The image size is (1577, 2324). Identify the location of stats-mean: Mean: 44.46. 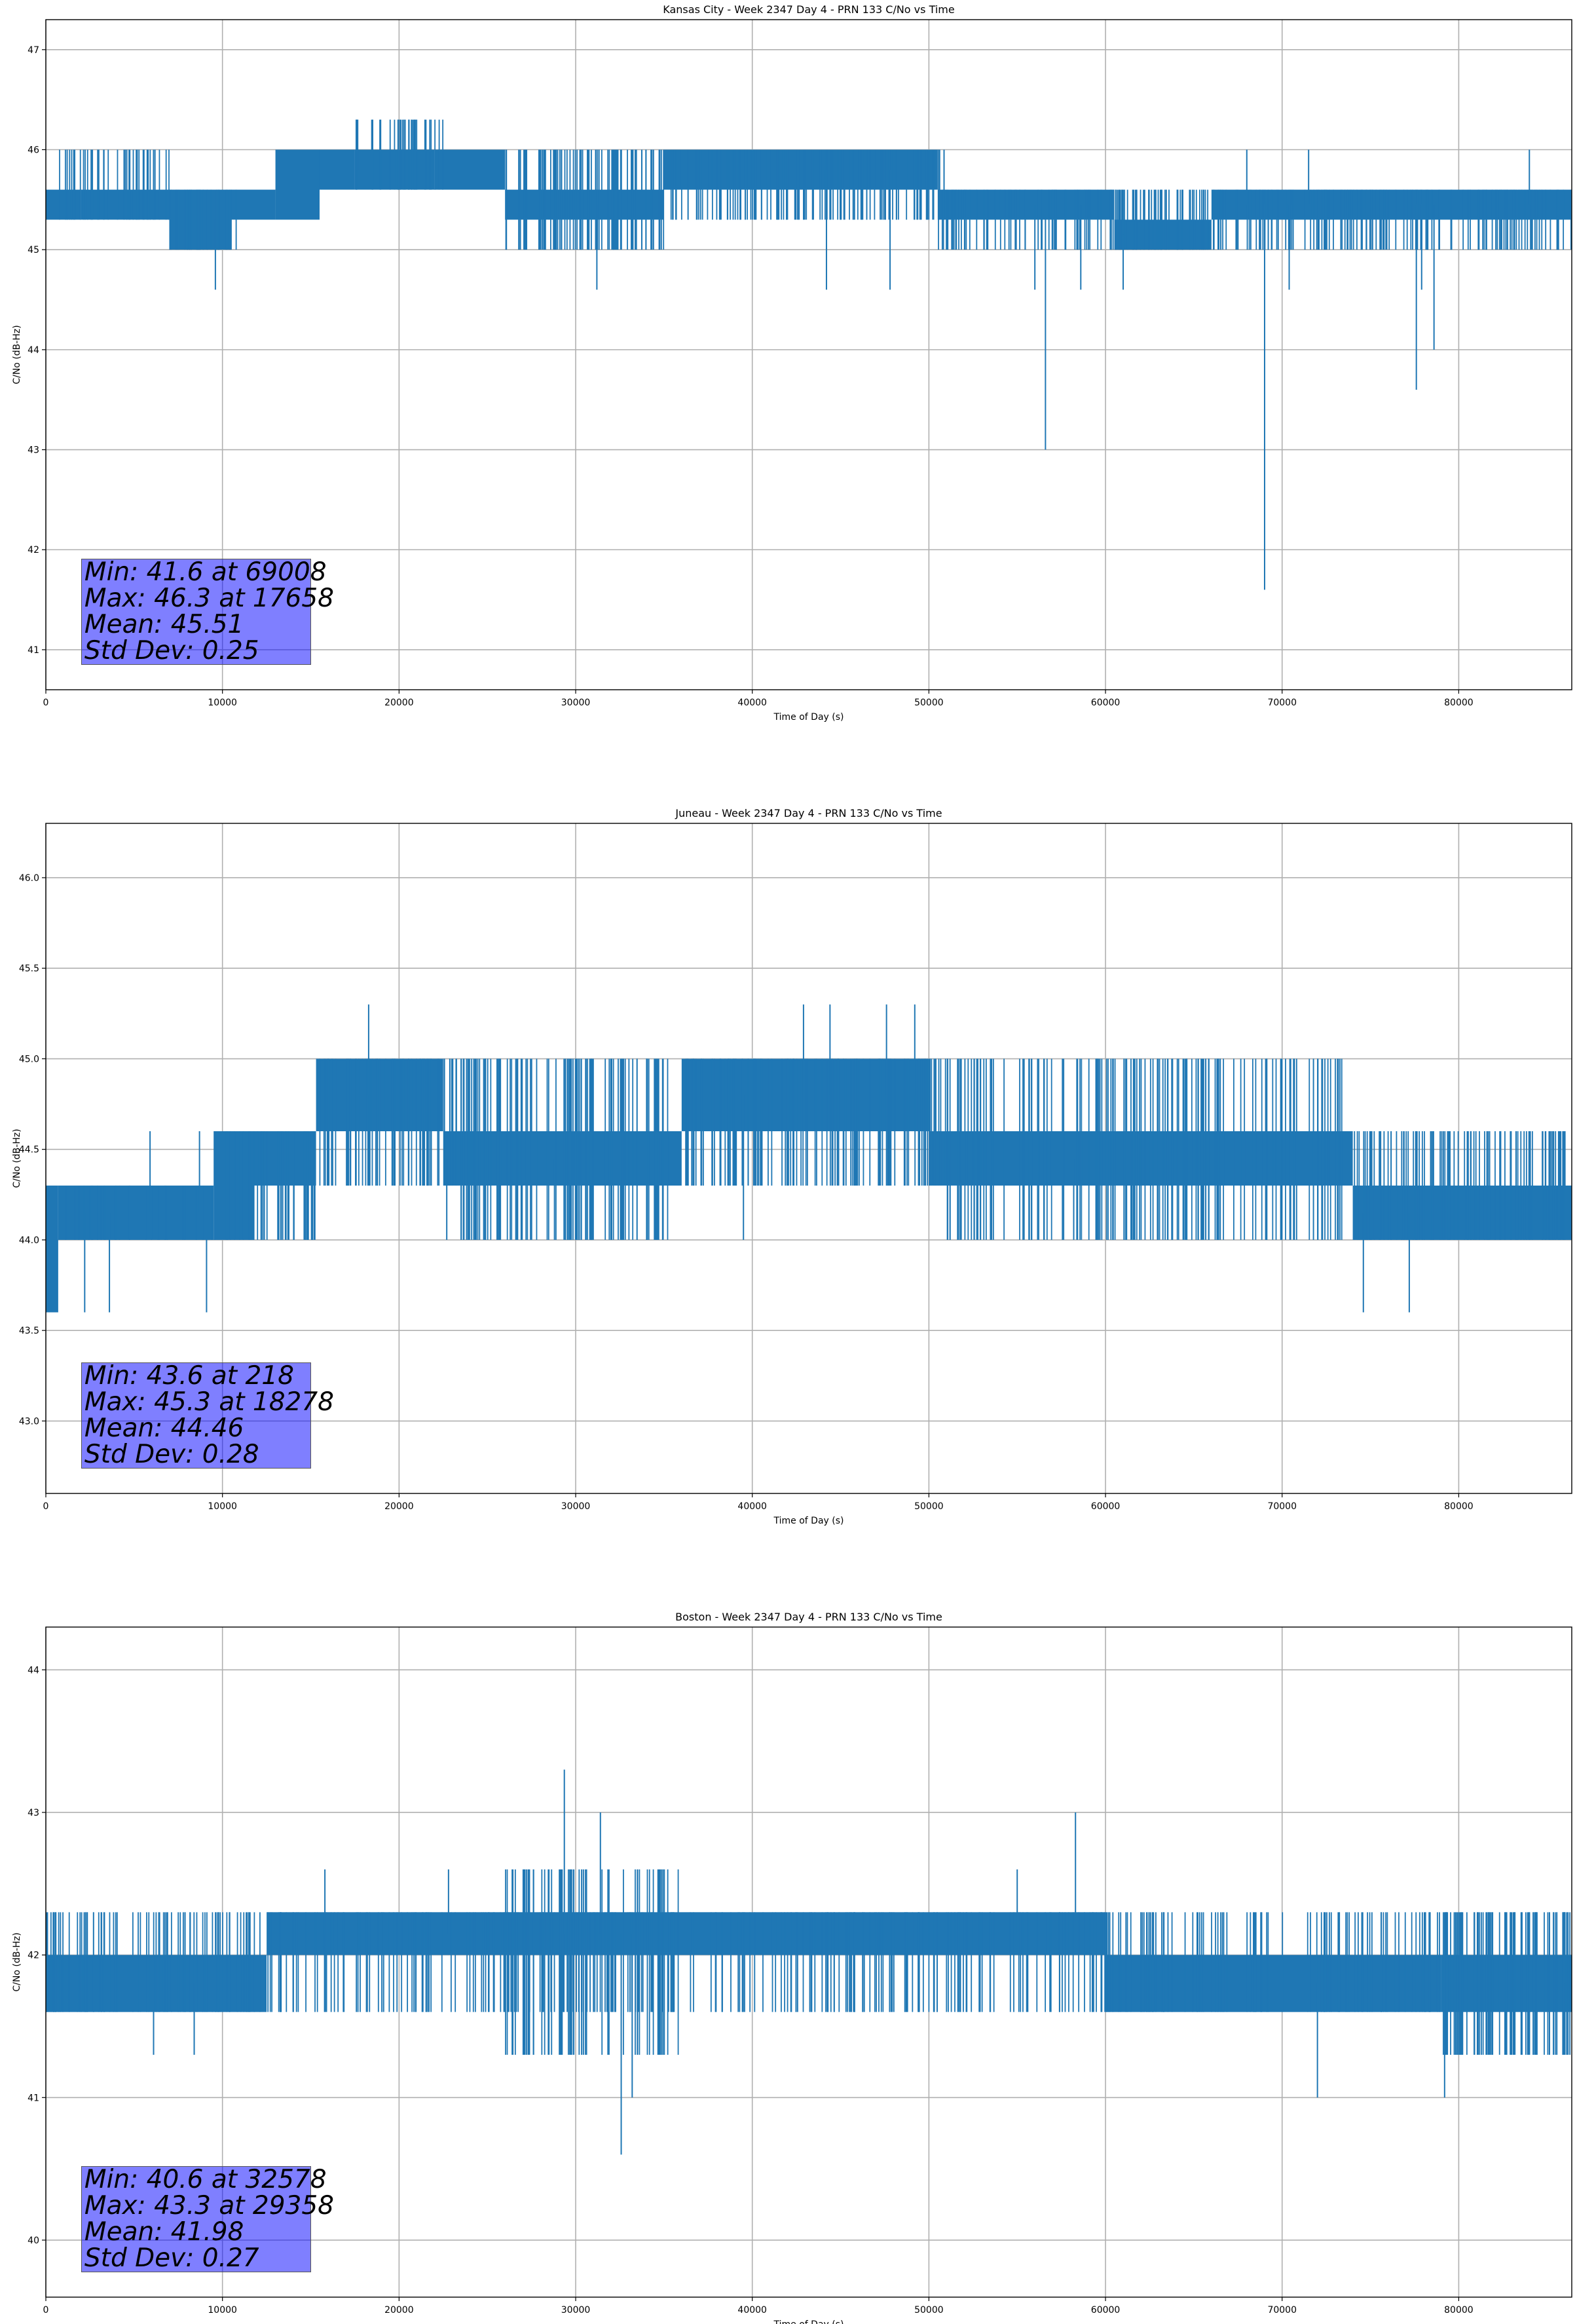
(164, 1428).